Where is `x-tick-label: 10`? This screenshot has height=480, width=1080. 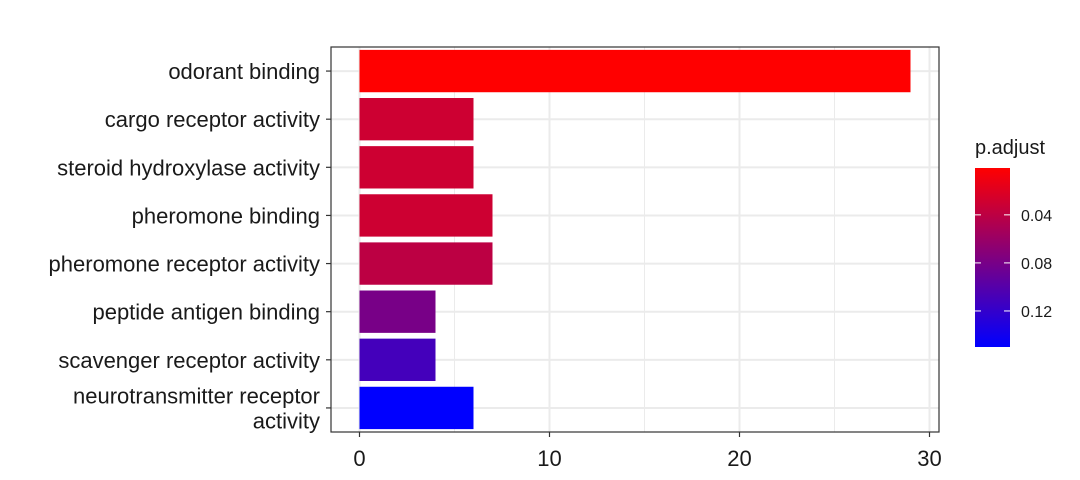 x-tick-label: 10 is located at coordinates (549, 458).